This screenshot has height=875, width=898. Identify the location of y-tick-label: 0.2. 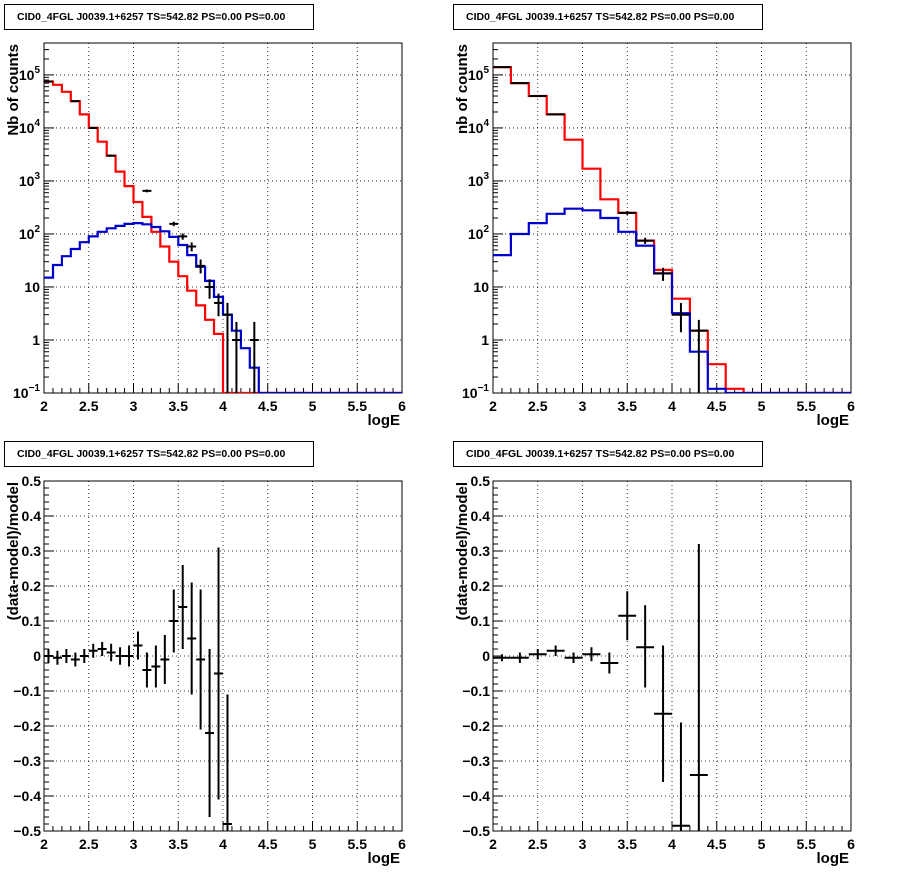
(32, 586).